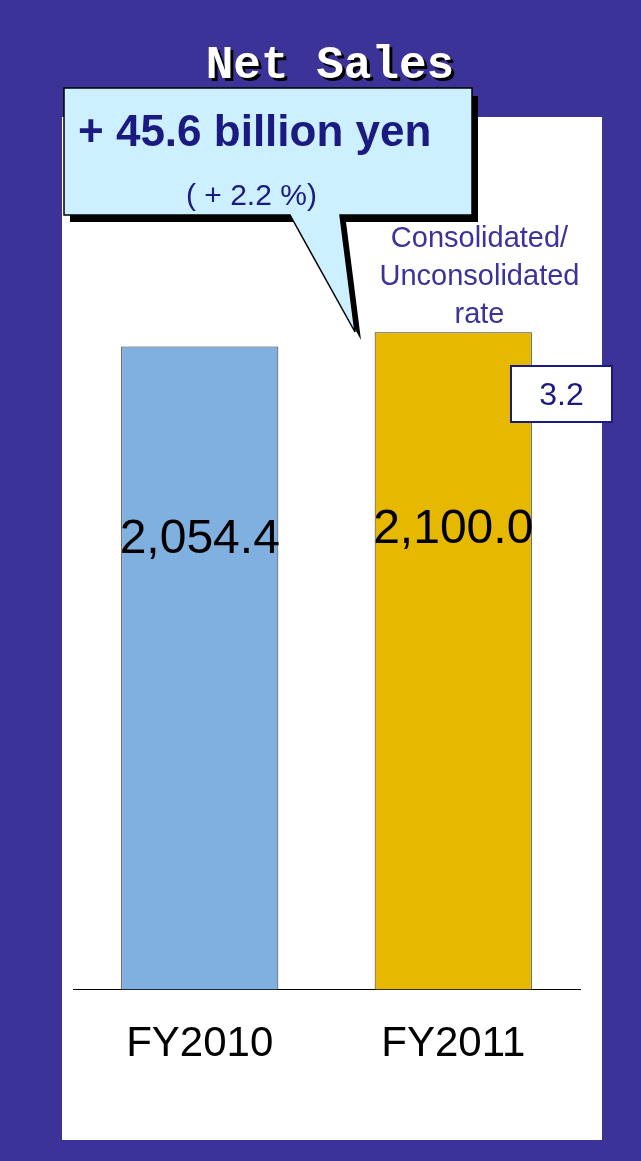  Describe the element at coordinates (479, 275) in the screenshot. I see `text: Consolidated/ Unconsolidated rate` at that location.